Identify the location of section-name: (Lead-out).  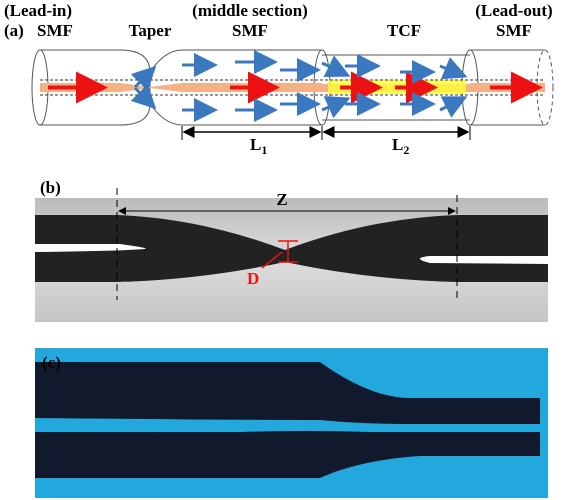
(513, 10).